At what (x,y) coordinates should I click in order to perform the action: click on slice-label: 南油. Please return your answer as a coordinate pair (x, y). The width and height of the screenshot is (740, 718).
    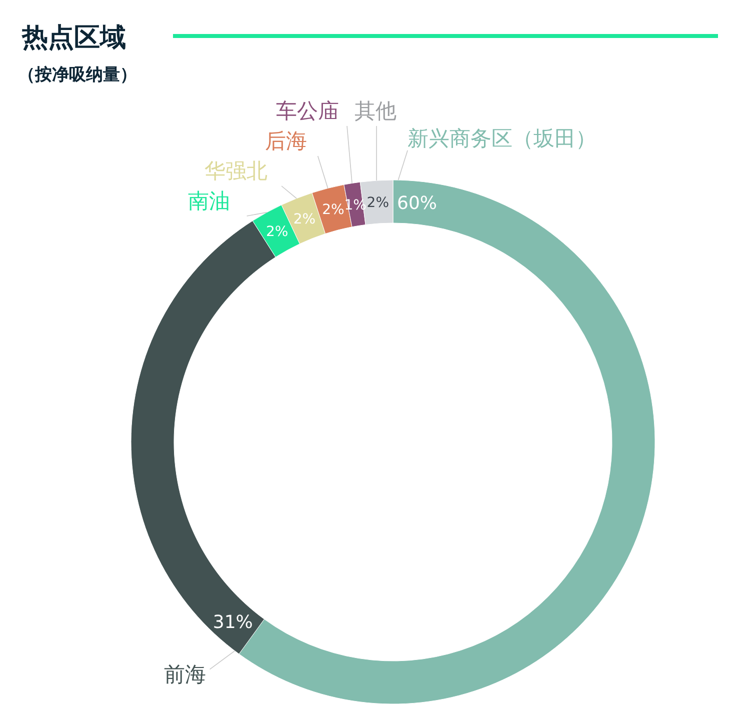
    Looking at the image, I should click on (209, 201).